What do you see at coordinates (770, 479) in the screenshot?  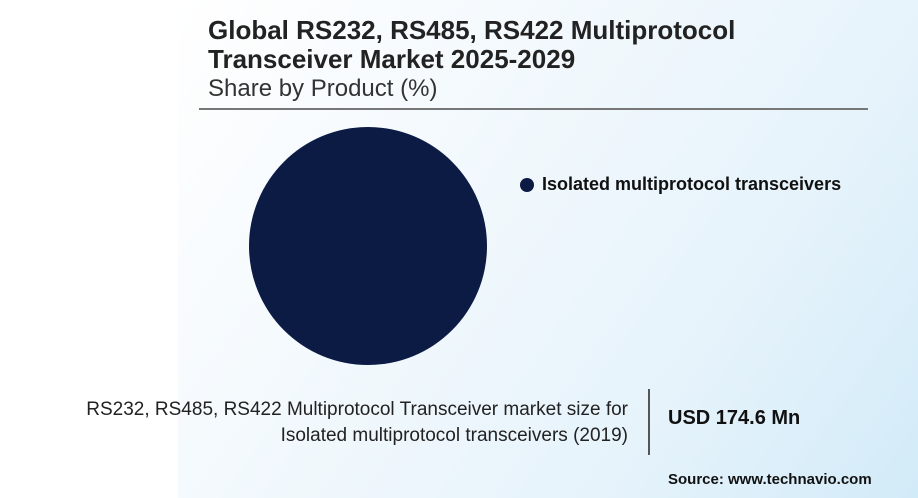 I see `source-credit: Source: www.technavio.com` at bounding box center [770, 479].